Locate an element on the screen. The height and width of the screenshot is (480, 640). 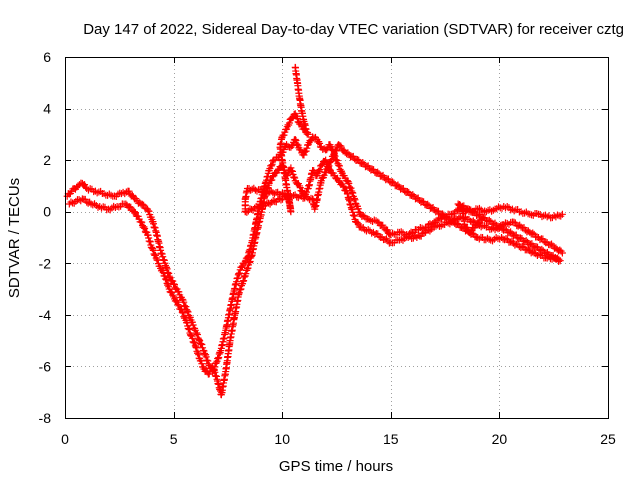
y-tick-label: 0 is located at coordinates (47, 212).